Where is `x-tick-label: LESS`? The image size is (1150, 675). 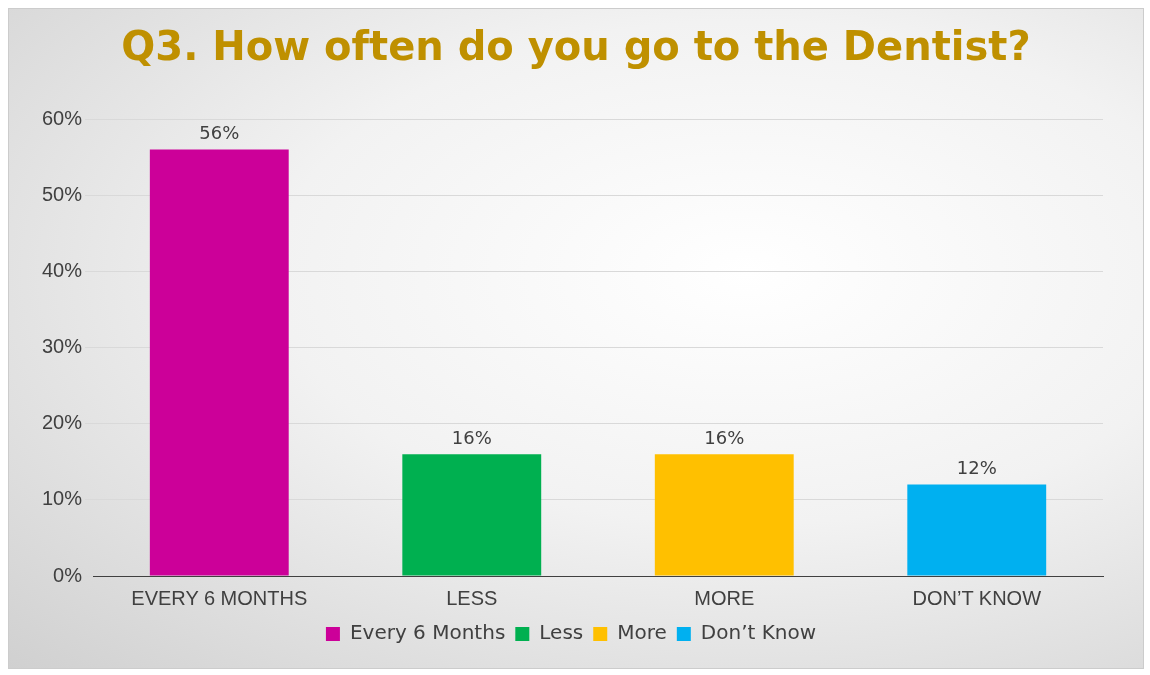 x-tick-label: LESS is located at coordinates (472, 597).